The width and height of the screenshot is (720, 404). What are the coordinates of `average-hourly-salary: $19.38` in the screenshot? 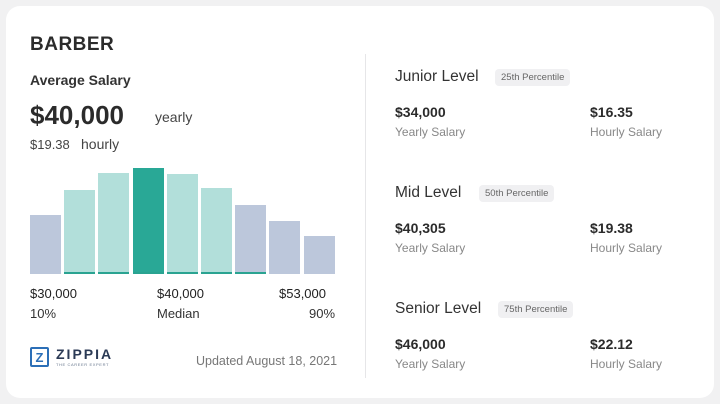 It's located at (50, 144).